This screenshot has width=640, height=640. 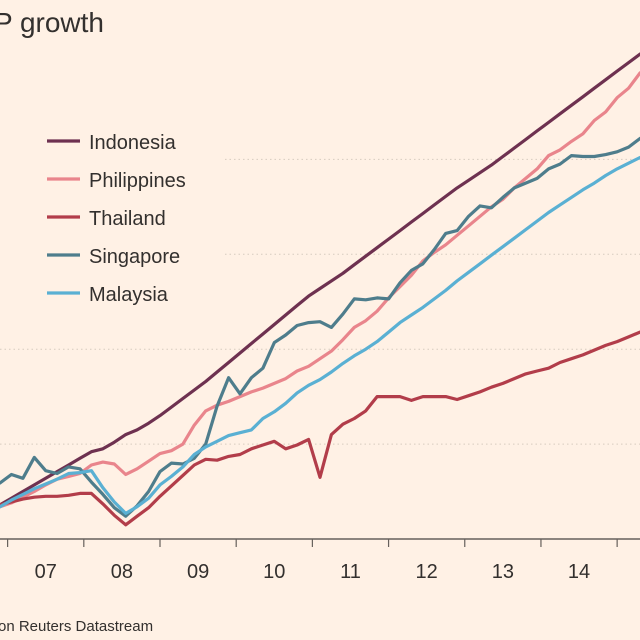 I want to click on legend-label-thailand: Thailand, so click(x=127, y=219).